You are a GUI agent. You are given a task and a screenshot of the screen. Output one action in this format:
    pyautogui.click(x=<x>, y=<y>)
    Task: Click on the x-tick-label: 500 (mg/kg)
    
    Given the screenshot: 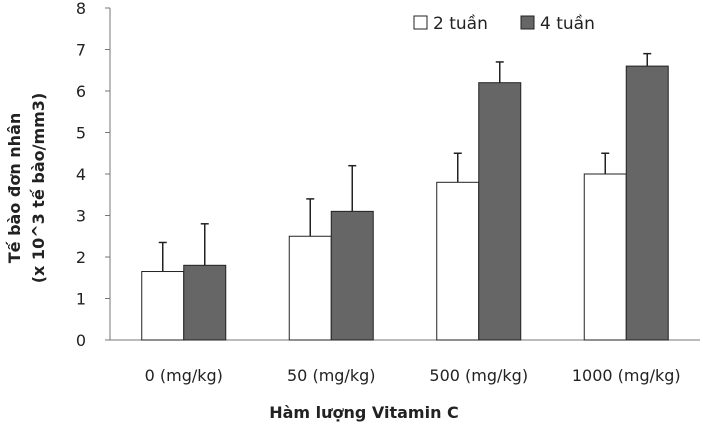 What is the action you would take?
    pyautogui.click(x=478, y=375)
    